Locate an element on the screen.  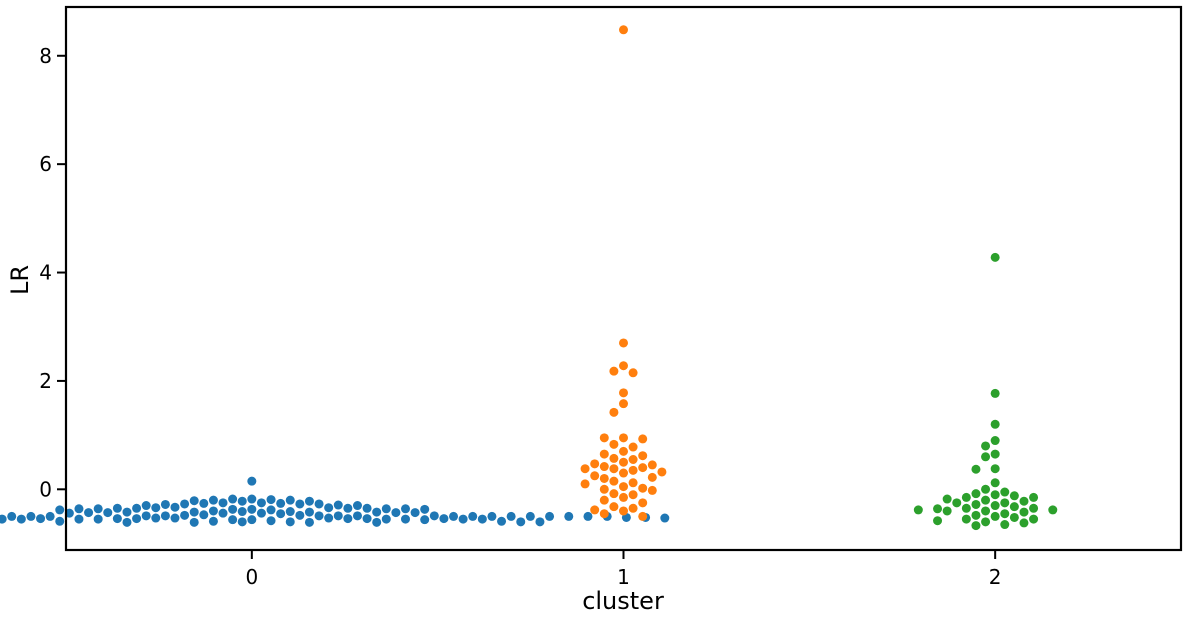
y-axis-ticks: 0 2 4 6 8 is located at coordinates (52, 272).